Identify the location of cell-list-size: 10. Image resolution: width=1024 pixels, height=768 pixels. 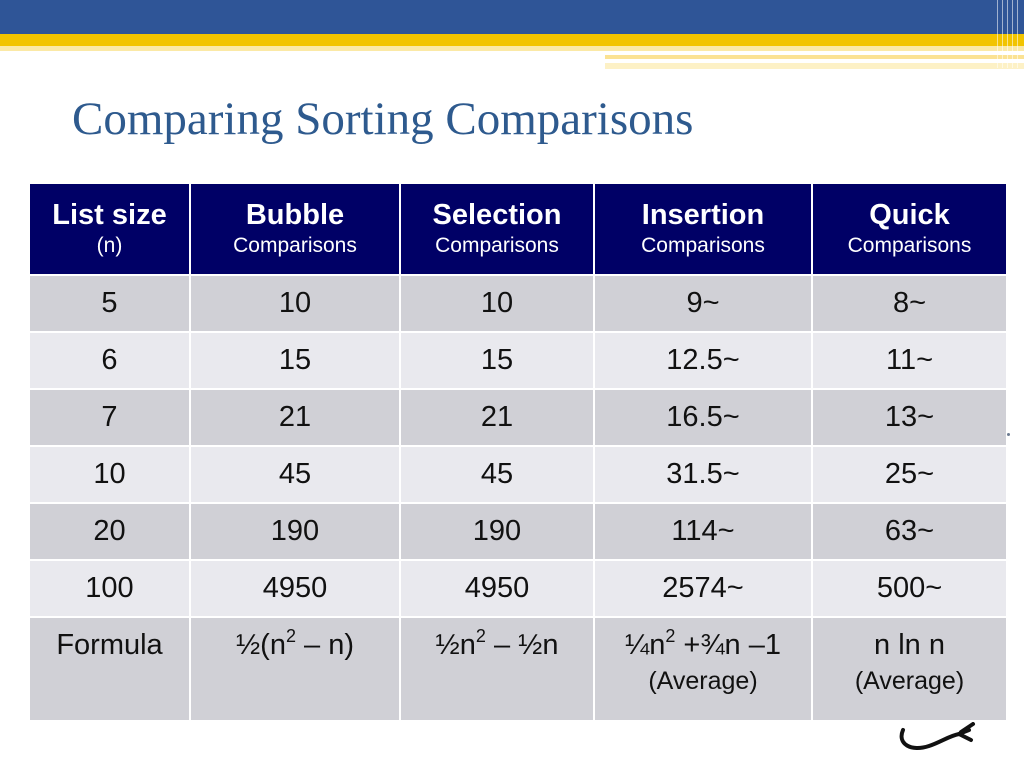
(109, 474).